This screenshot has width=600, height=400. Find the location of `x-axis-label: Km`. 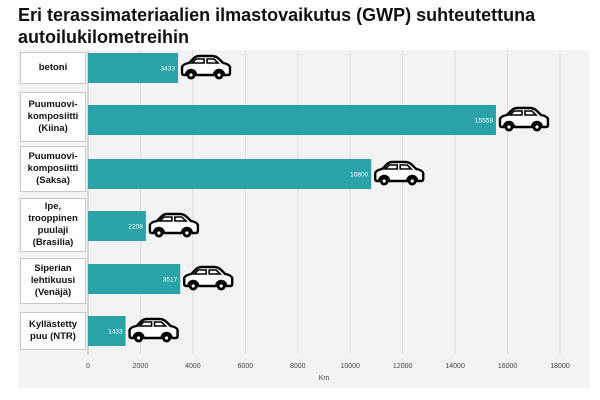

x-axis-label: Km is located at coordinates (324, 378).